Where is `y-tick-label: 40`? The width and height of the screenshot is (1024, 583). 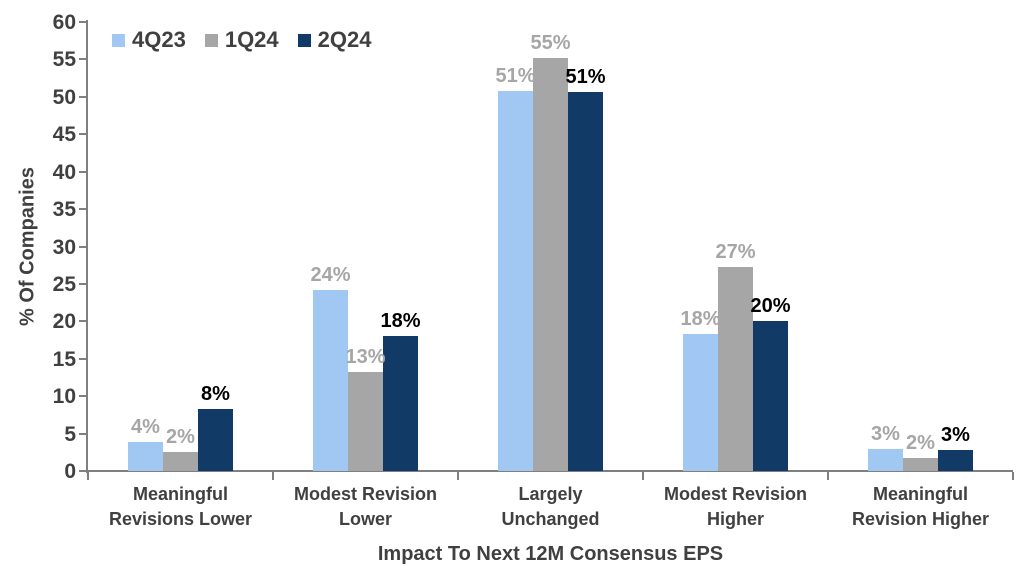 y-tick-label: 40 is located at coordinates (64, 172).